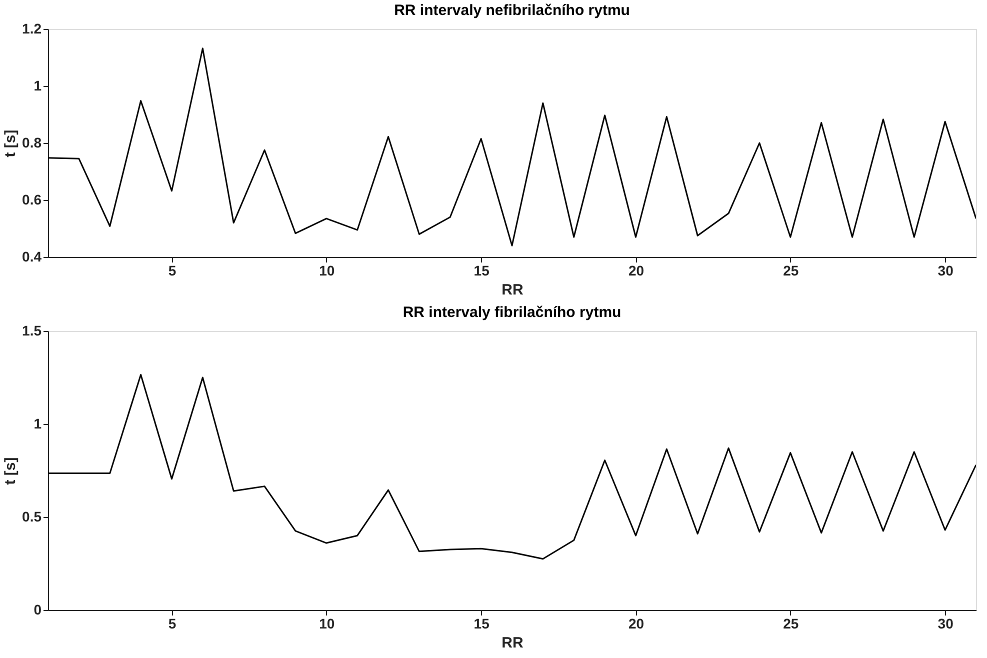  I want to click on y-tick-label: 1.2, so click(32, 28).